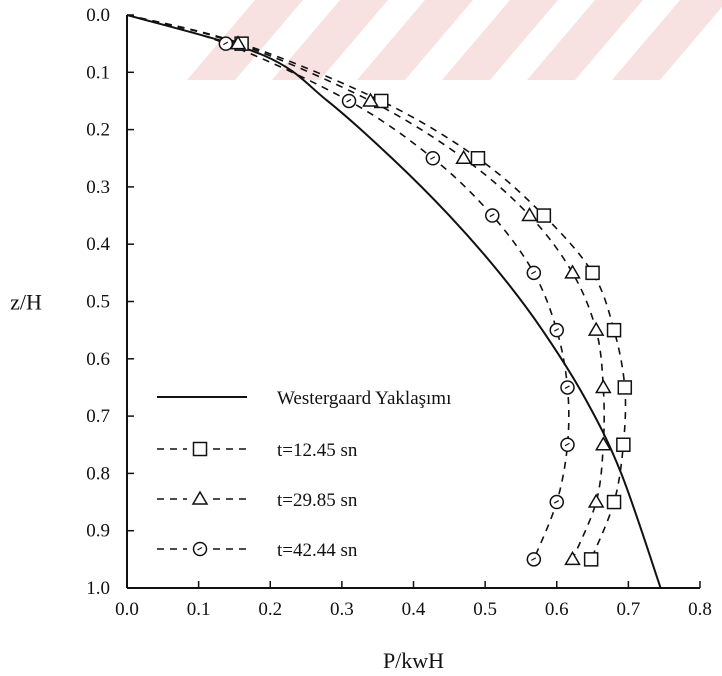 Image resolution: width=722 pixels, height=676 pixels. I want to click on y-tick-label: 0.7, so click(98, 416).